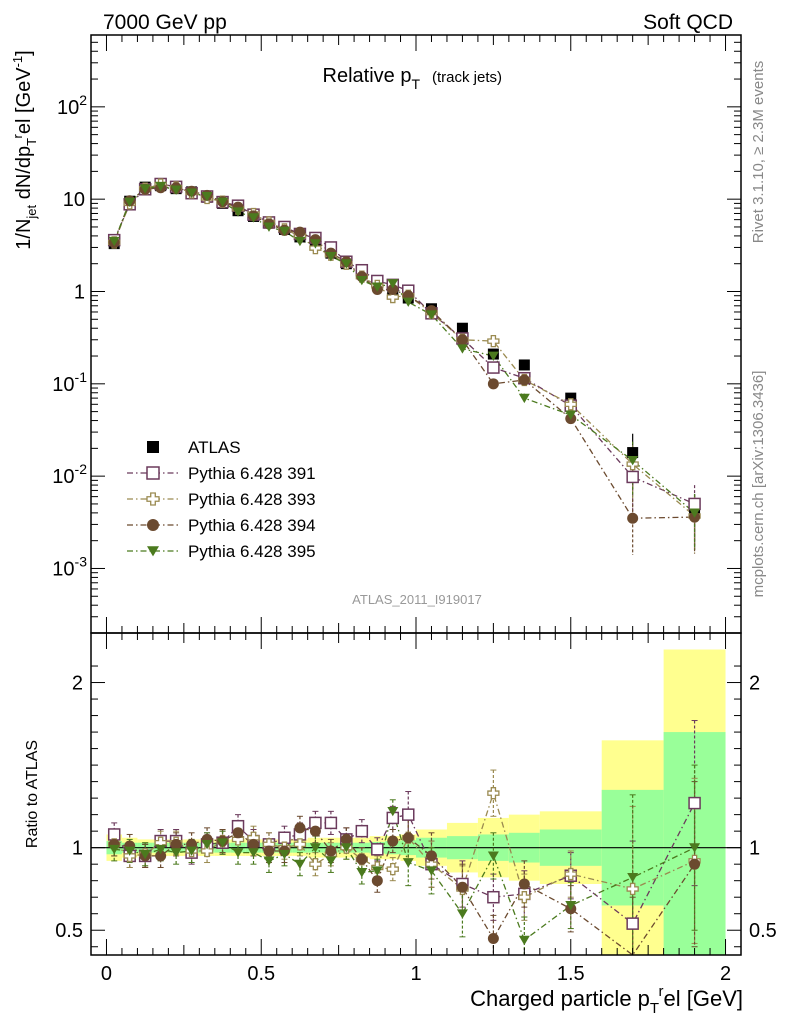 This screenshot has width=786, height=1024. Describe the element at coordinates (106, 974) in the screenshot. I see `x-tick-label: 0` at that location.